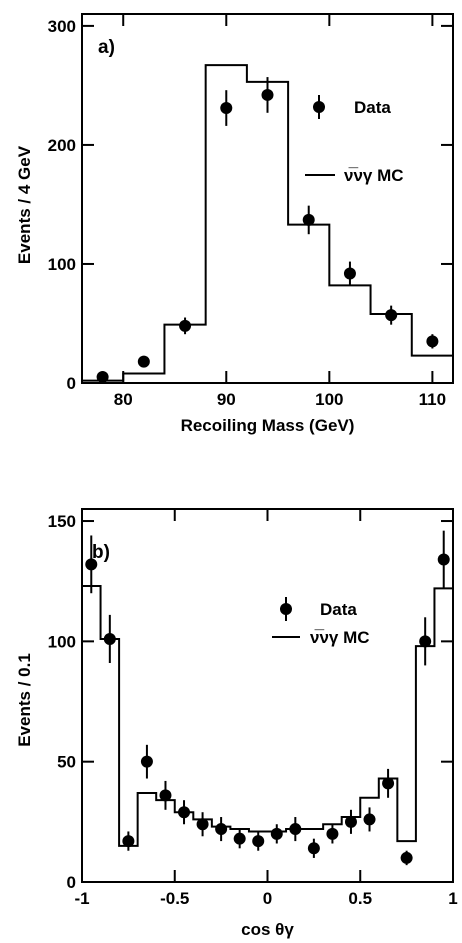 The width and height of the screenshot is (462, 943). What do you see at coordinates (62, 26) in the screenshot?
I see `y-tick-label: 300` at bounding box center [62, 26].